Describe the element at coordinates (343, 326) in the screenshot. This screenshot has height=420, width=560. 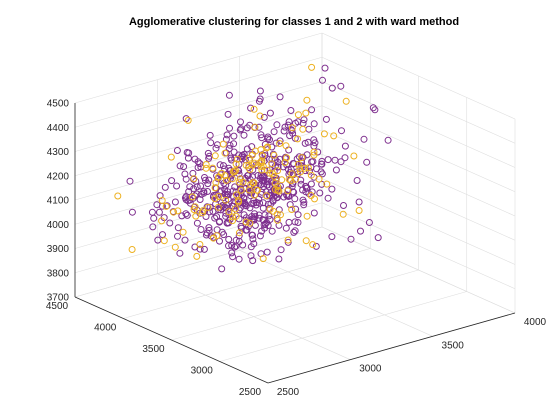
I see `floor-grid-line` at that location.